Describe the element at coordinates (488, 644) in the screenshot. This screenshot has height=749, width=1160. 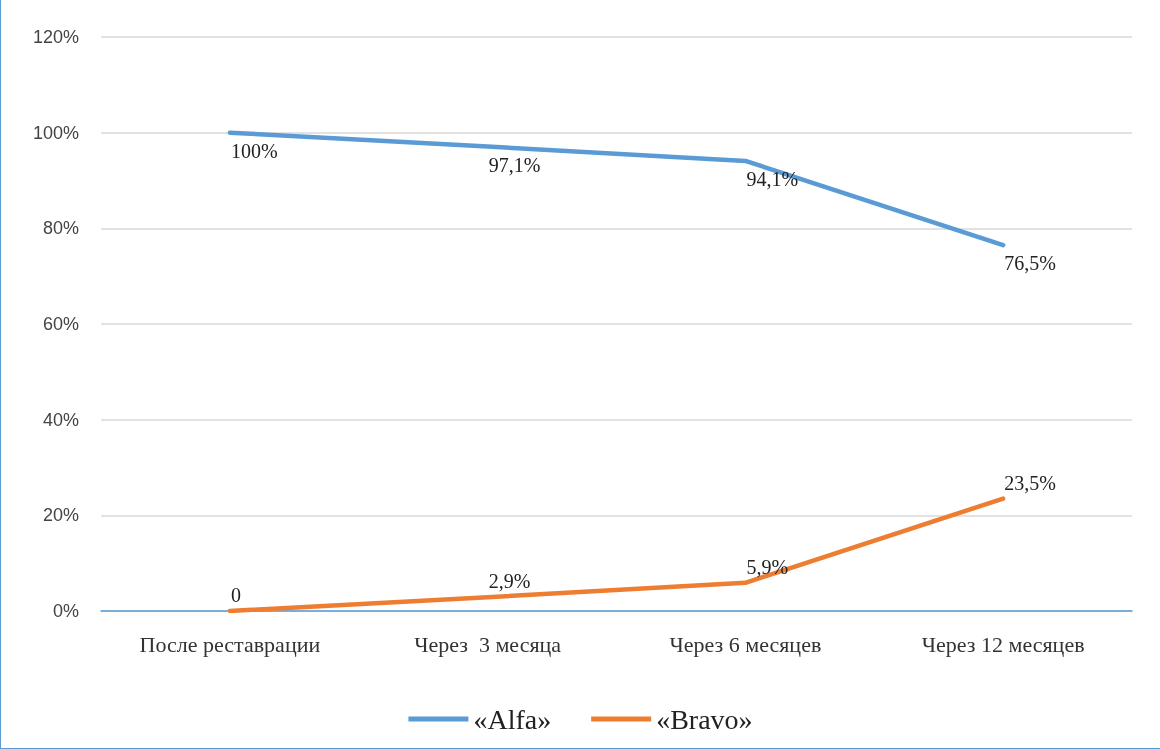
I see `x-tick-label: Через 3 месяца` at that location.